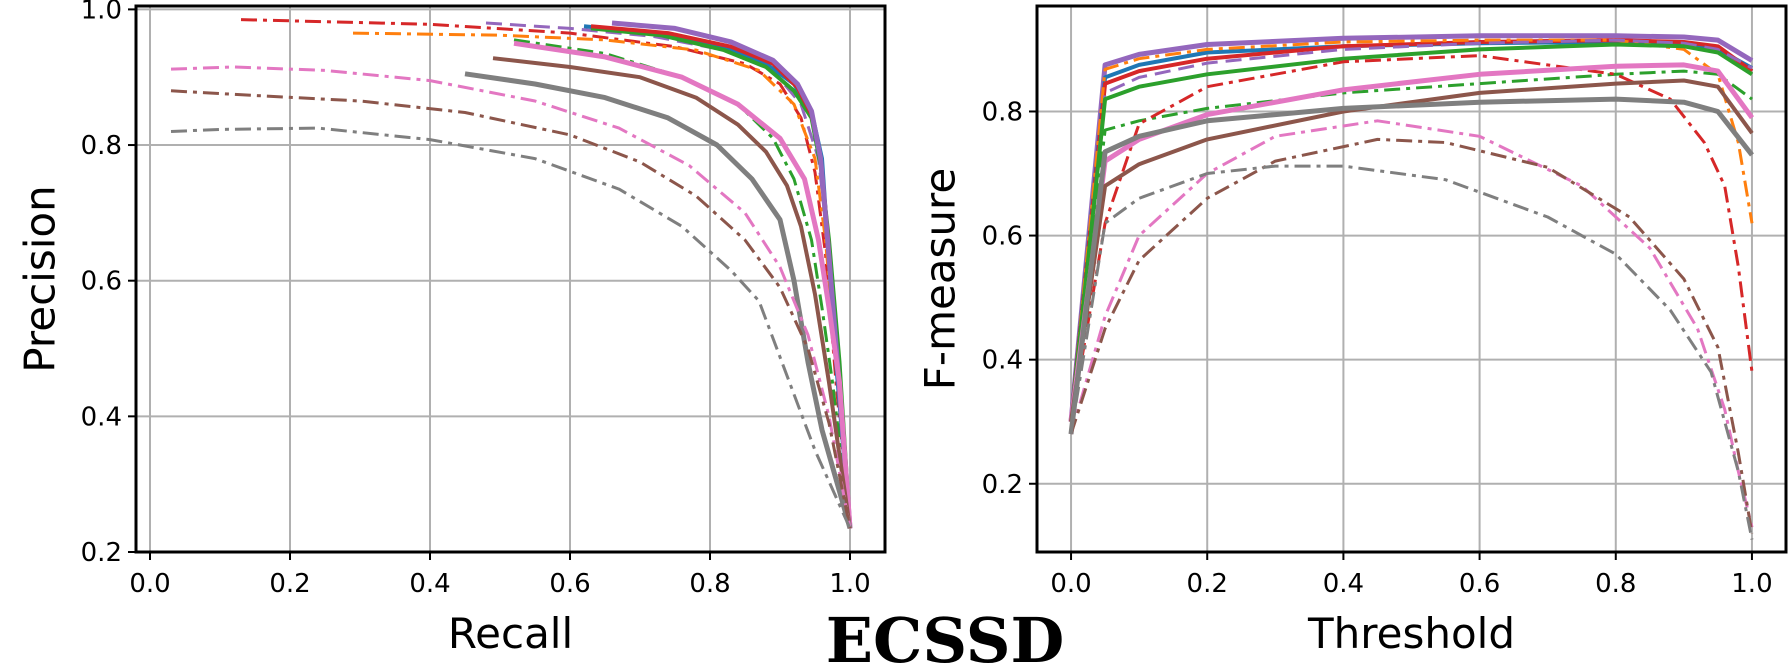  What do you see at coordinates (101, 12) in the screenshot?
I see `y-tick-label: 1.0` at bounding box center [101, 12].